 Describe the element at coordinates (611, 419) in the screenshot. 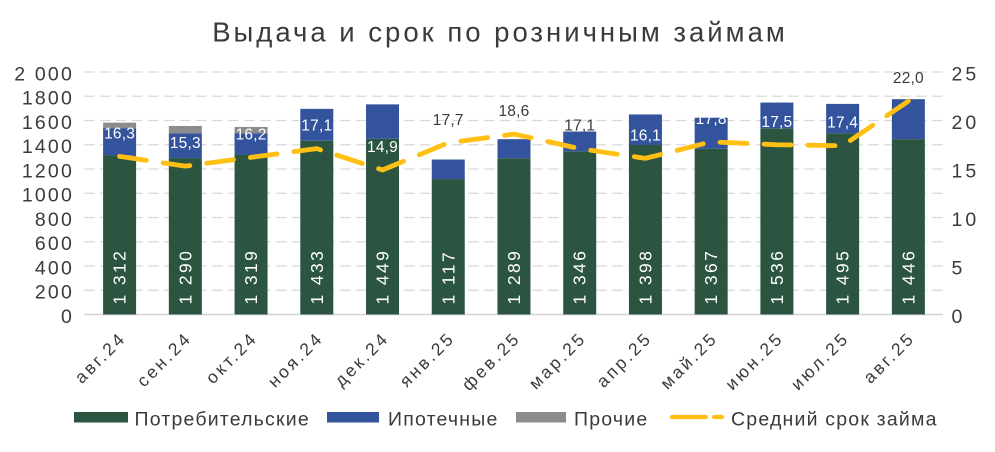

I see `svg-text: Прочие` at that location.